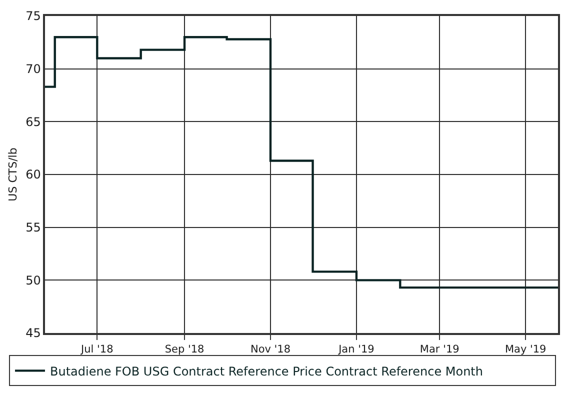 The image size is (576, 412). Describe the element at coordinates (184, 349) in the screenshot. I see `x-tick-label: Sep '18` at that location.